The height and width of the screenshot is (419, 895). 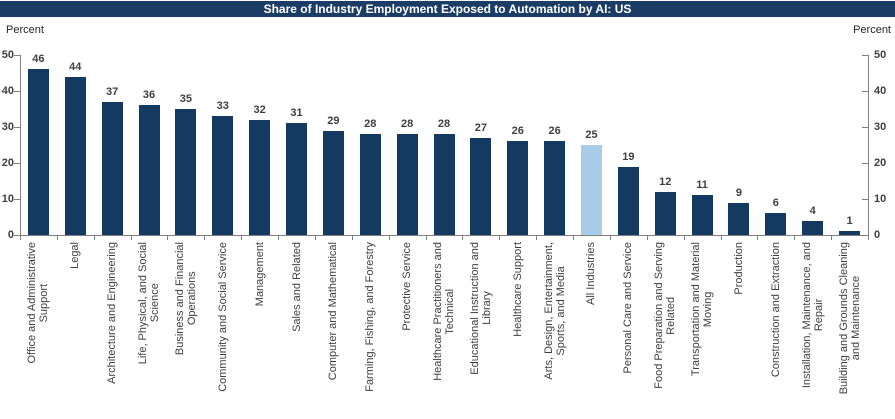 I want to click on value-label: 44, so click(x=75, y=66).